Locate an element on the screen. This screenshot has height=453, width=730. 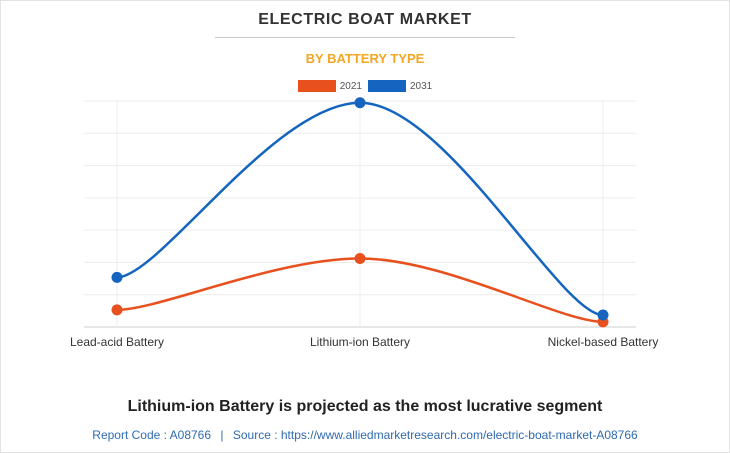
x-tick-label: Lead-acid Battery is located at coordinates (117, 342).